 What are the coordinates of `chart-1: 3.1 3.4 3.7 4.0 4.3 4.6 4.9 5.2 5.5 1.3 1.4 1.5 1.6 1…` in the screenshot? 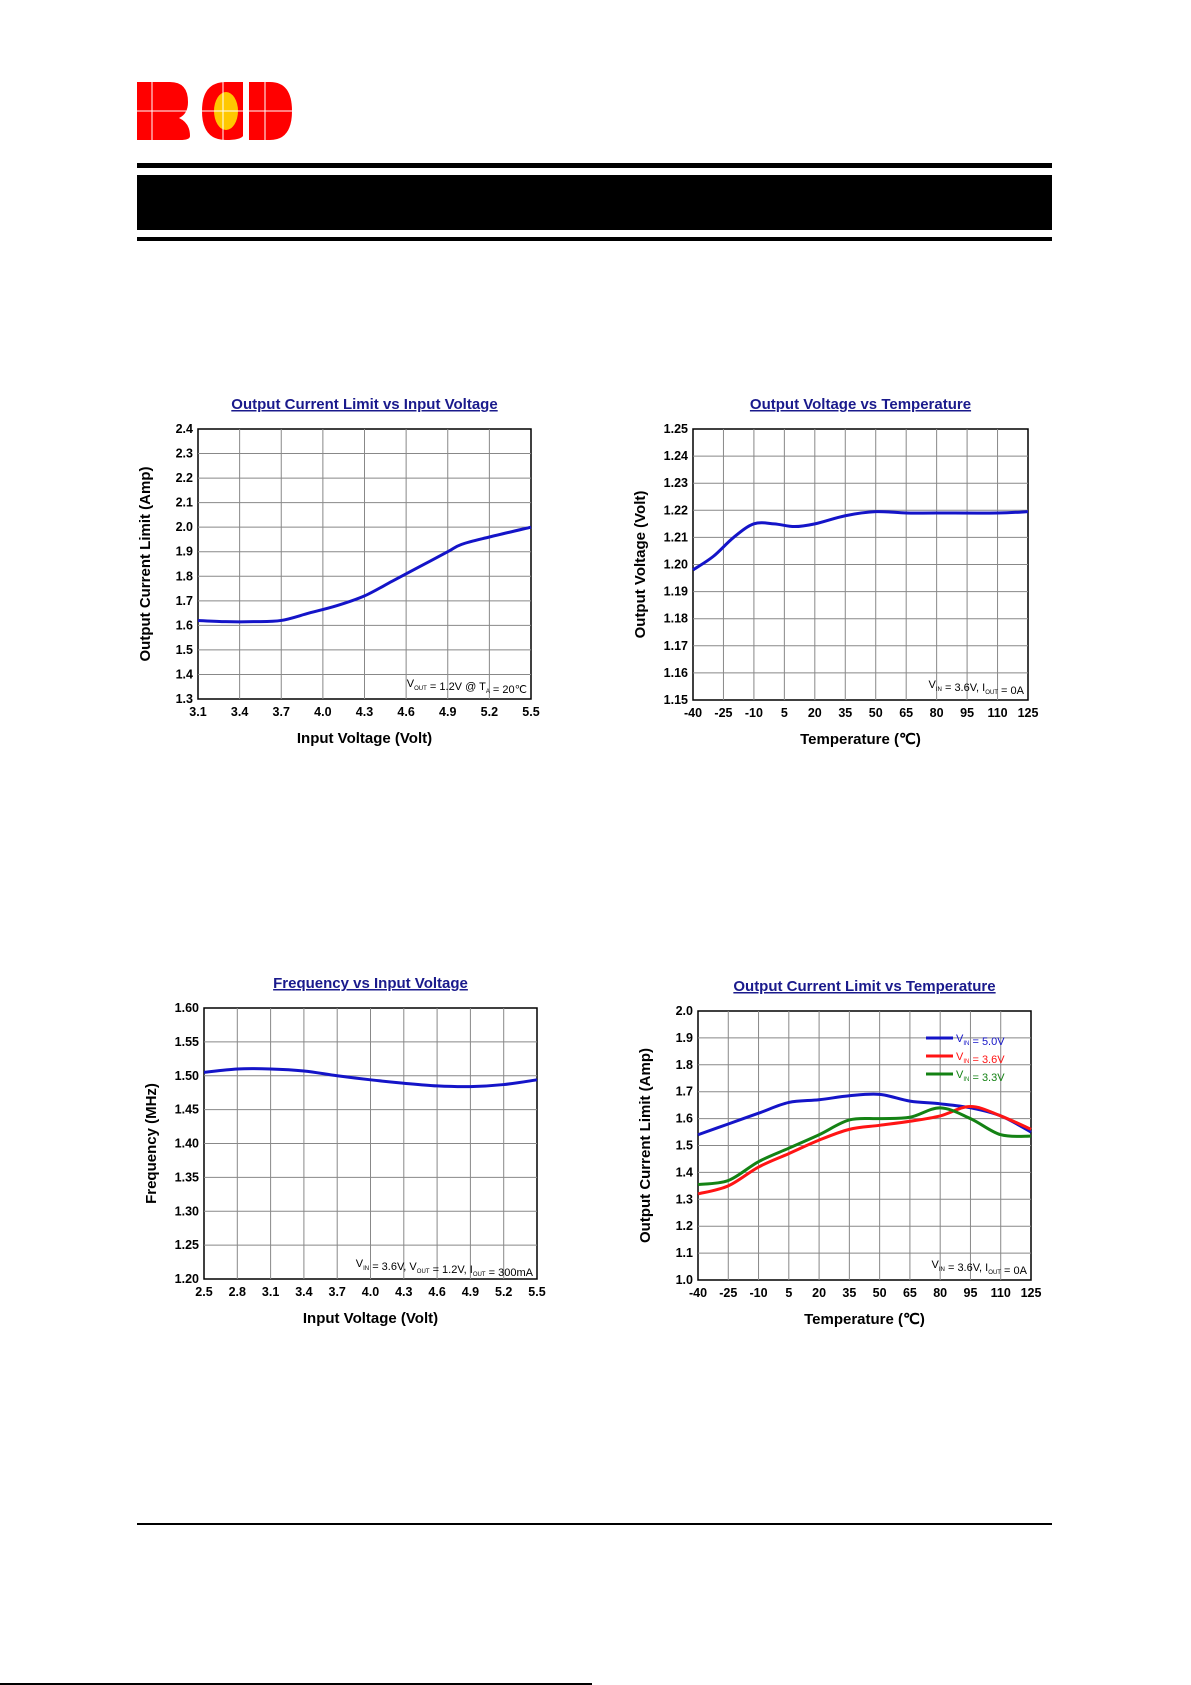 It's located at (338, 571).